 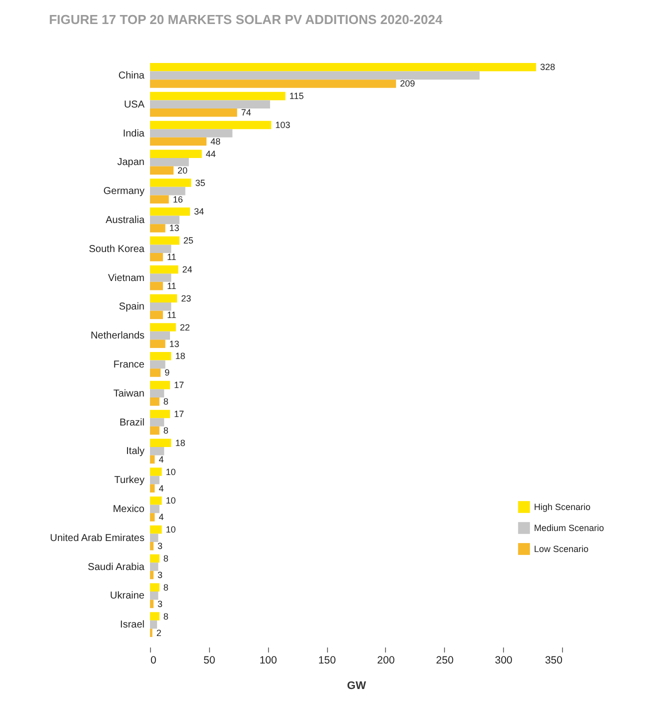 I want to click on data-label: 23, so click(x=186, y=298).